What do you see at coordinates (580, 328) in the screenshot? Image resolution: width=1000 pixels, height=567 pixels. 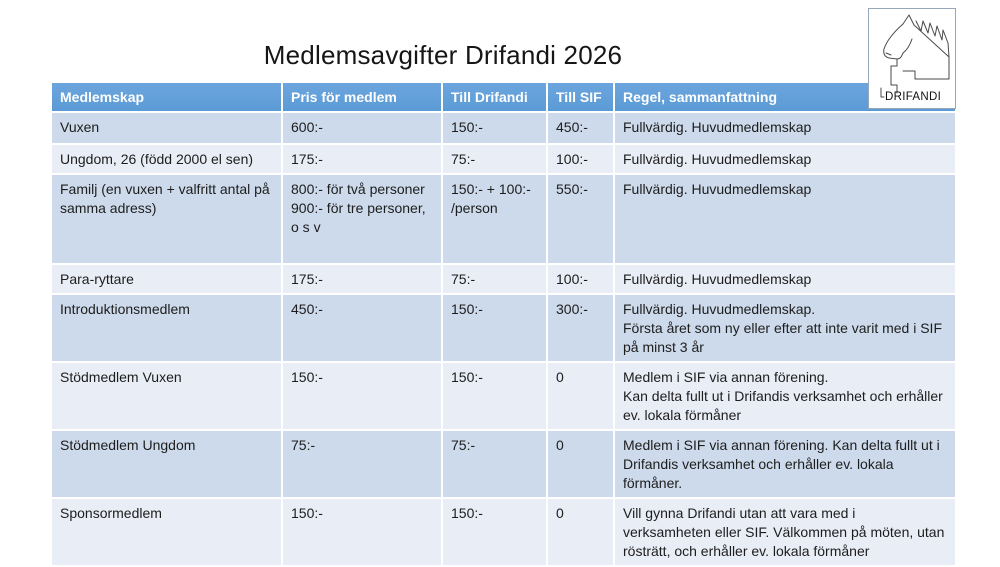 I see `table-cell-col3: 300:-` at bounding box center [580, 328].